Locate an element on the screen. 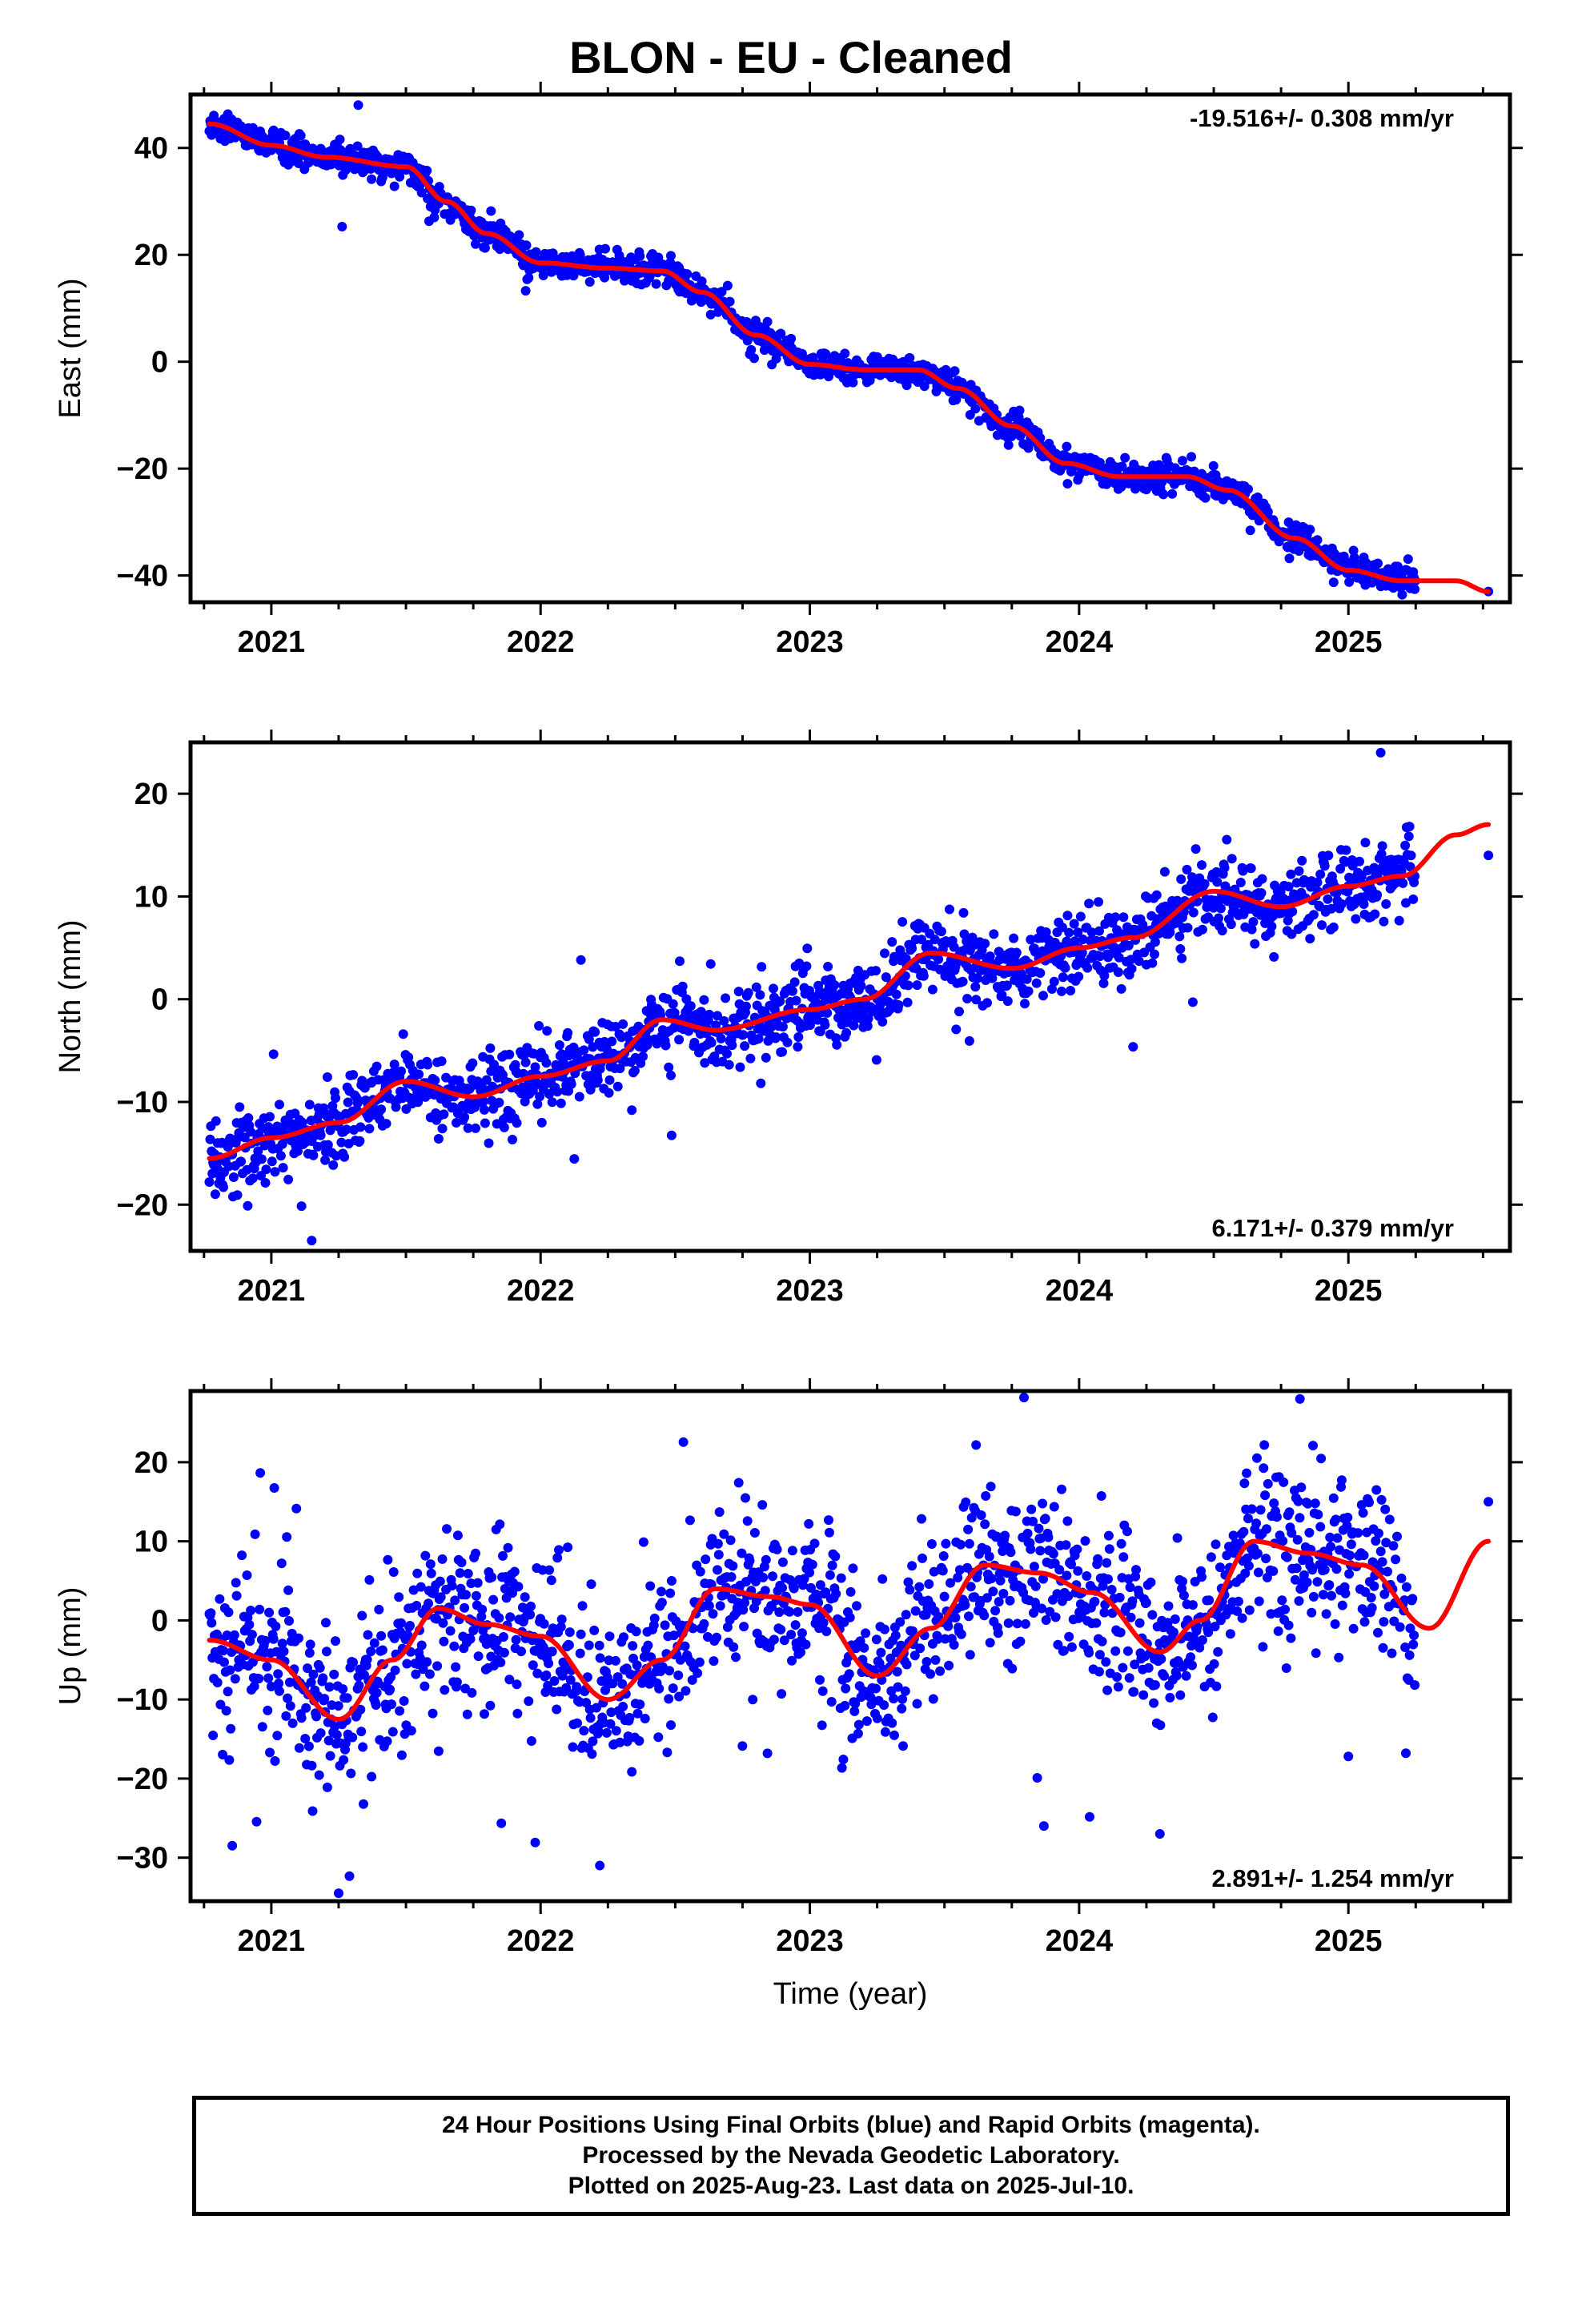 The height and width of the screenshot is (2324, 1582). north-y-tick-label: −20 is located at coordinates (142, 1205).